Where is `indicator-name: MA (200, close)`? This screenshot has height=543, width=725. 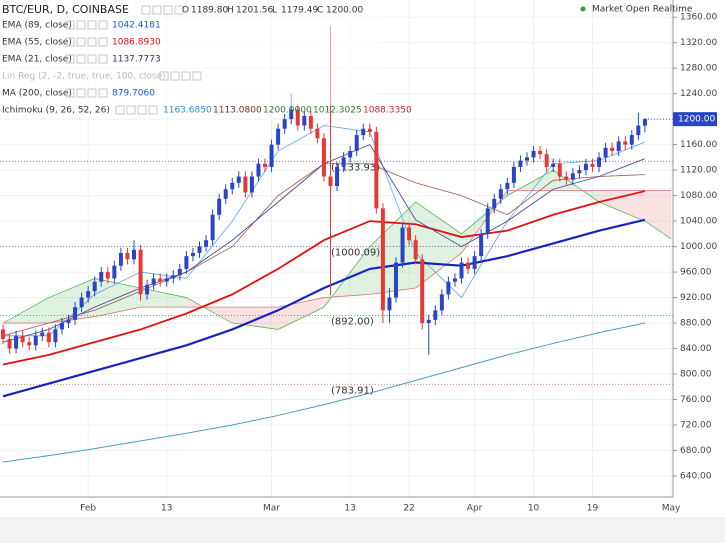
indicator-name: MA (200, close) is located at coordinates (37, 94).